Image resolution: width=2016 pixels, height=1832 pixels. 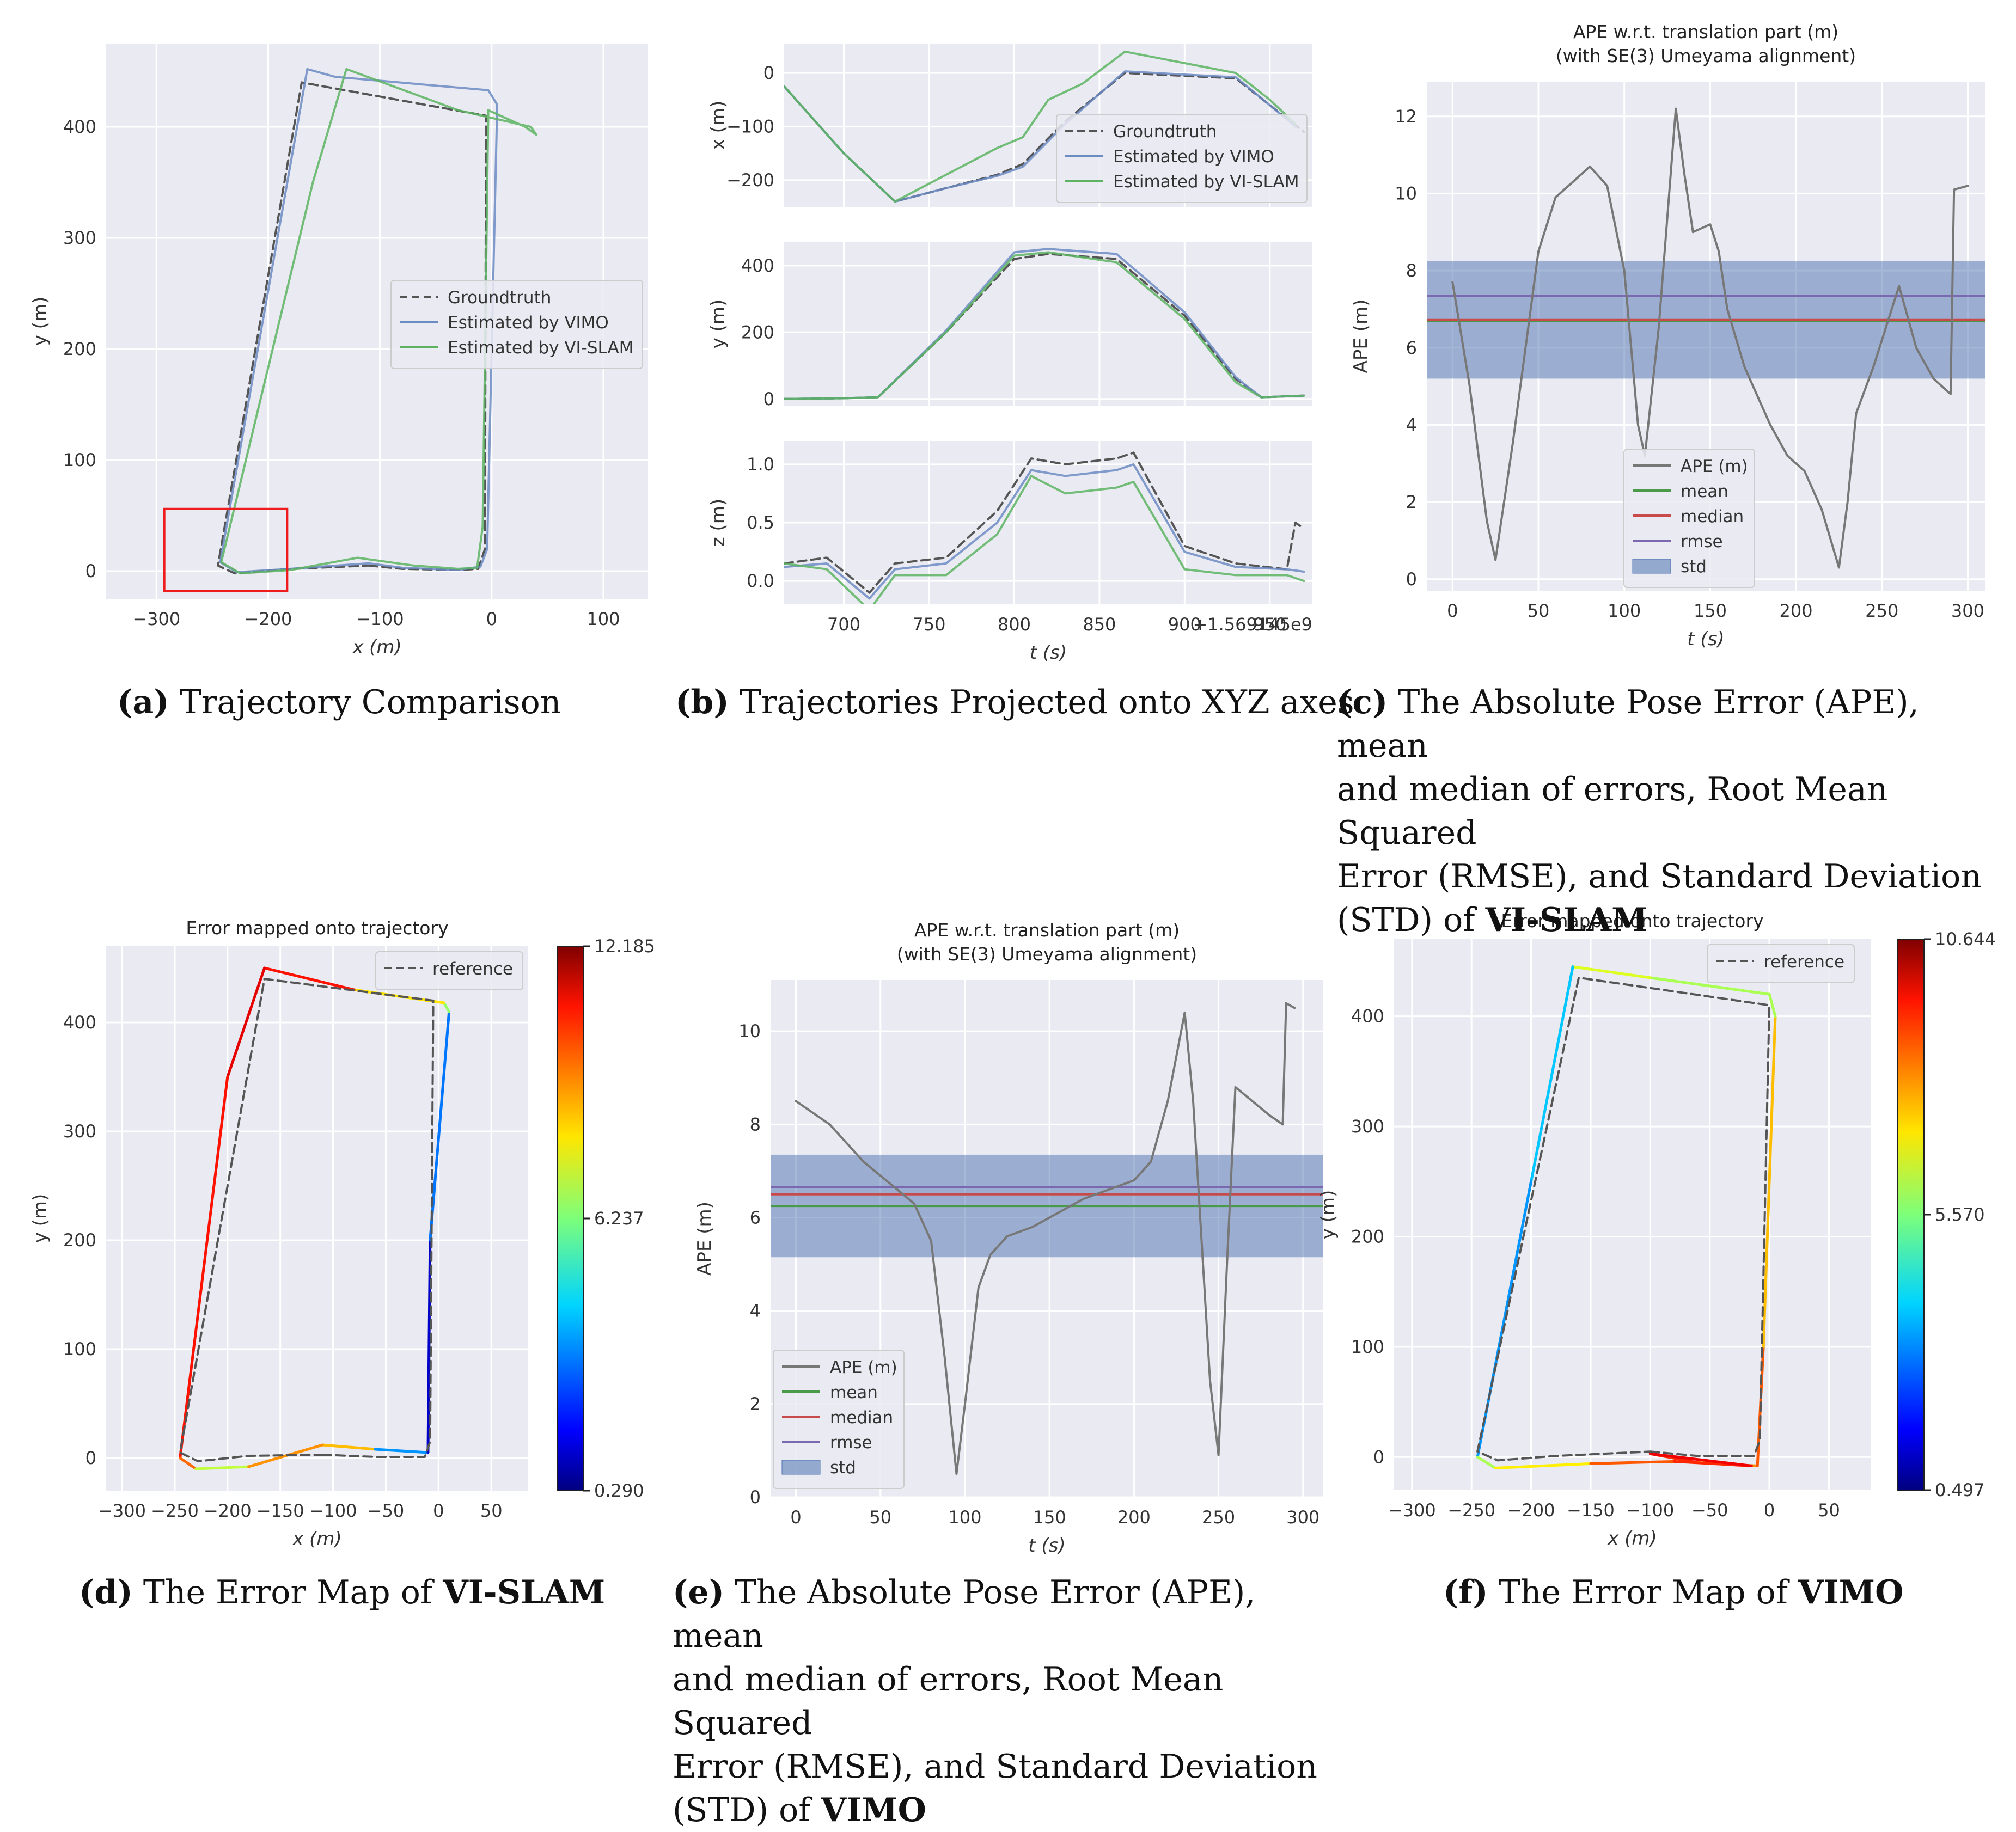 I want to click on chart-c-ytick-label: 4, so click(x=1411, y=424).